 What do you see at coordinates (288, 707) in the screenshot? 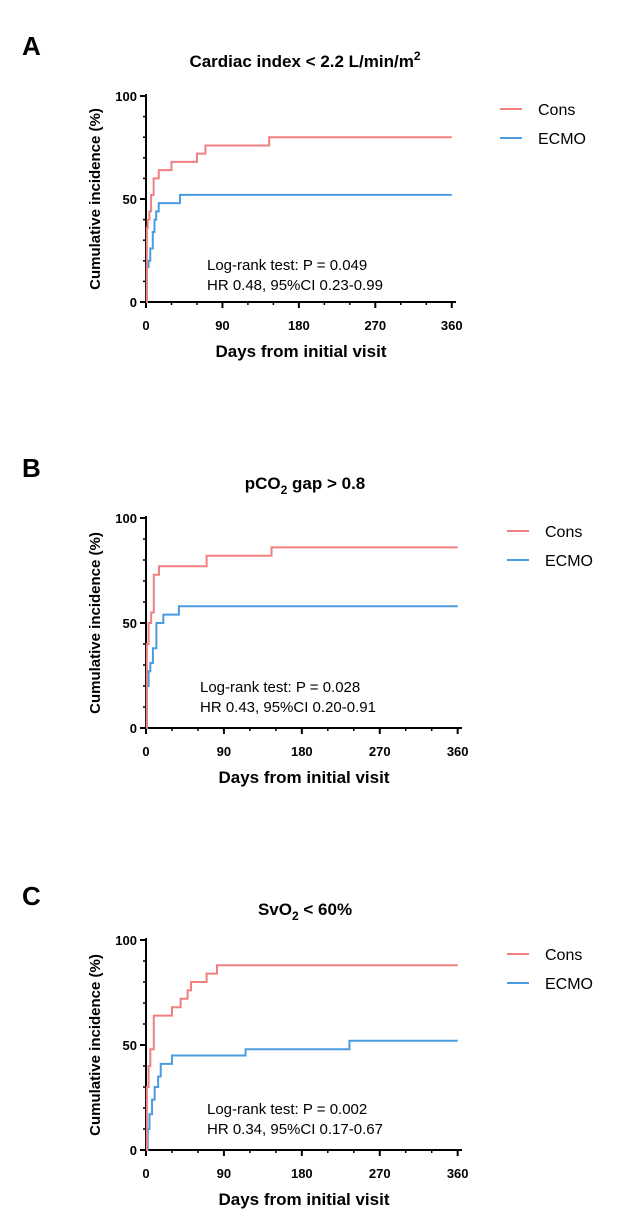
I see `annotation-hr: HR 0.43, 95%CI 0.20-0.91` at bounding box center [288, 707].